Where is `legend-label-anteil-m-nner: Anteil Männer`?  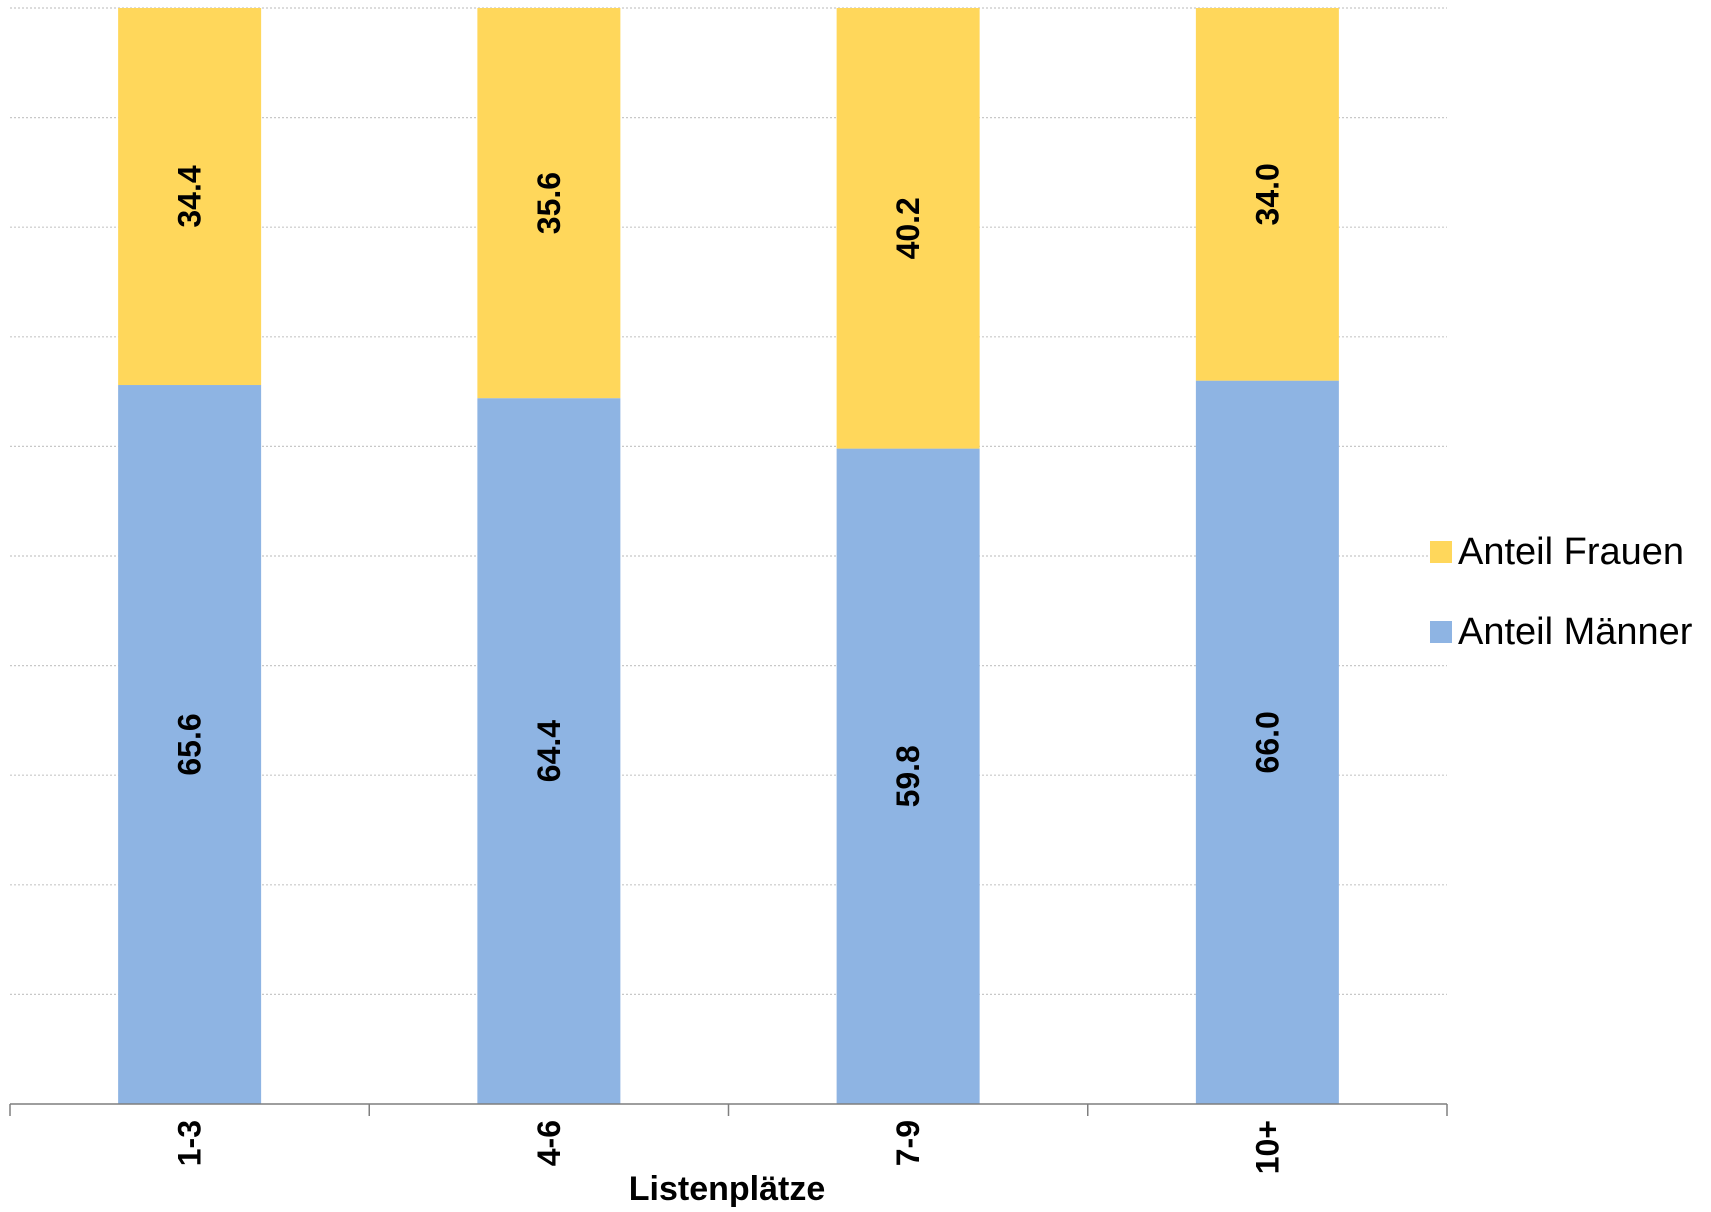
legend-label-anteil-m-nner: Anteil Männer is located at coordinates (1575, 632).